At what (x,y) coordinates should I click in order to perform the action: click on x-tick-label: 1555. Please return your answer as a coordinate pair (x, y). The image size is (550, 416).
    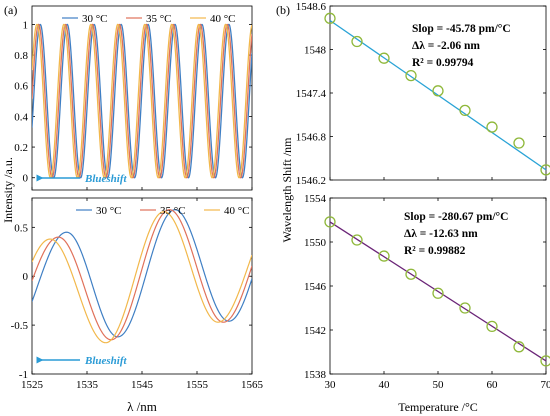
    Looking at the image, I should click on (197, 385).